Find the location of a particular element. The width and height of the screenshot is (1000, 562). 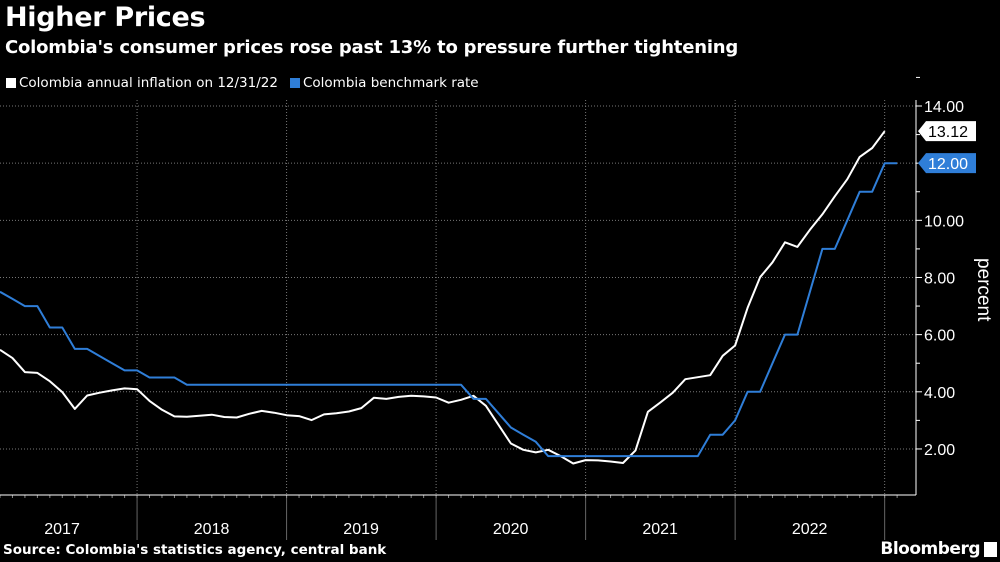

chart-title: Higher Prices is located at coordinates (105, 17).